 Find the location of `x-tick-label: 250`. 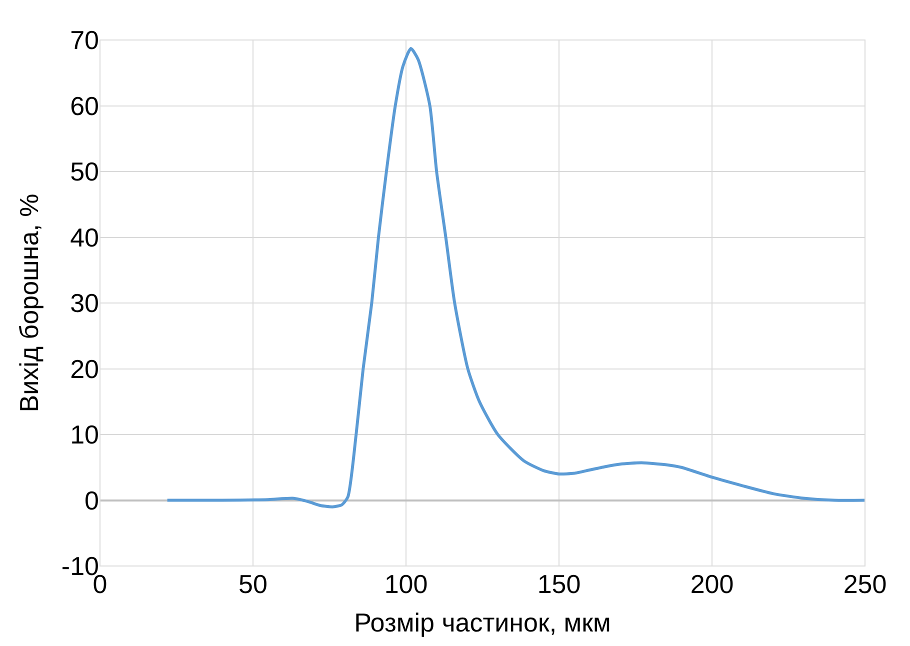

x-tick-label: 250 is located at coordinates (865, 584).